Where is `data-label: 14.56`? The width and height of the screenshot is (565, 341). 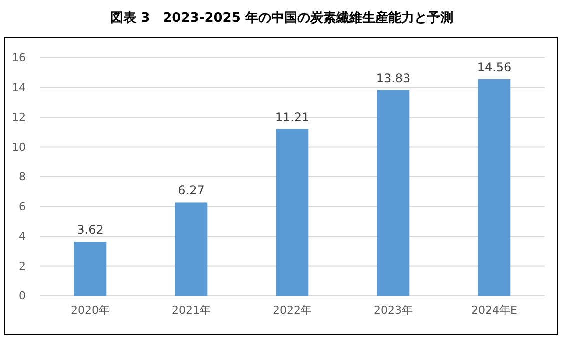
data-label: 14.56 is located at coordinates (494, 67).